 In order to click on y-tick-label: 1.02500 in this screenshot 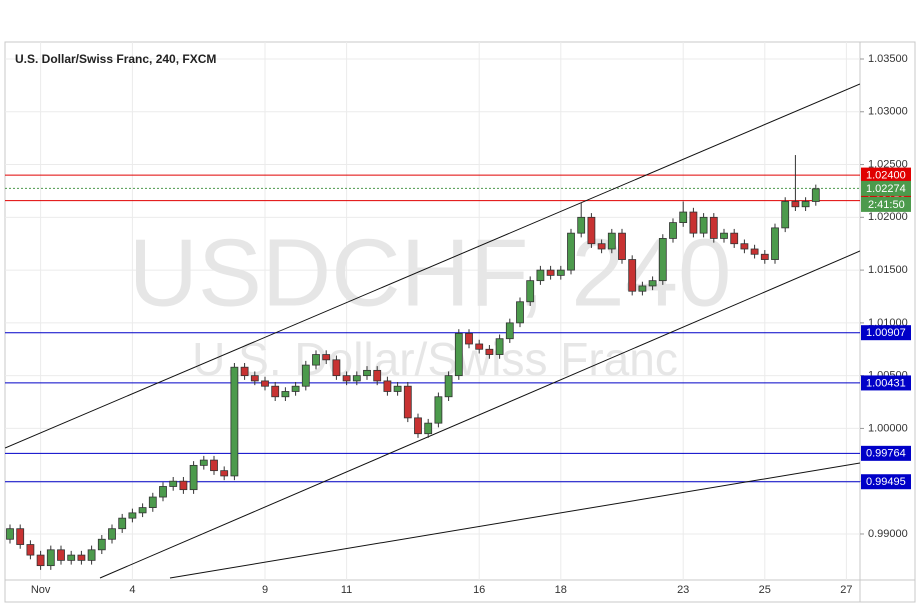, I will do `click(888, 164)`.